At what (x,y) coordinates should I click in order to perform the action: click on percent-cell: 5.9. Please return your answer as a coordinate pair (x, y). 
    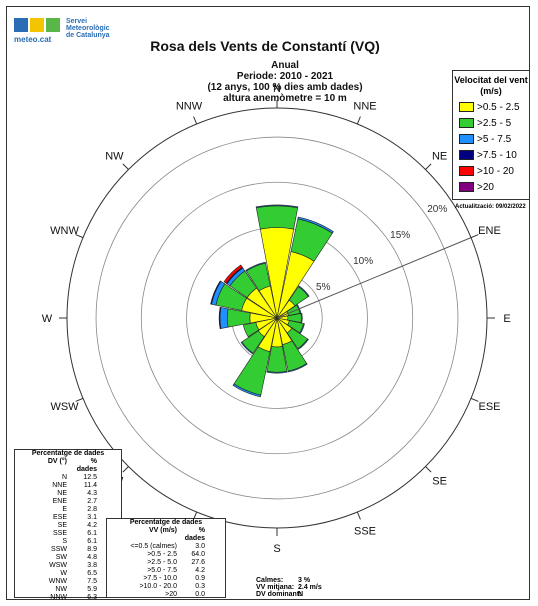
    Looking at the image, I should click on (92, 589).